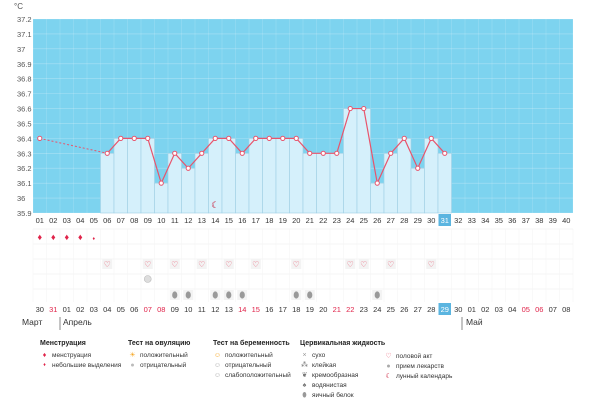  I want to click on cycle-day-label: 30, so click(431, 220).